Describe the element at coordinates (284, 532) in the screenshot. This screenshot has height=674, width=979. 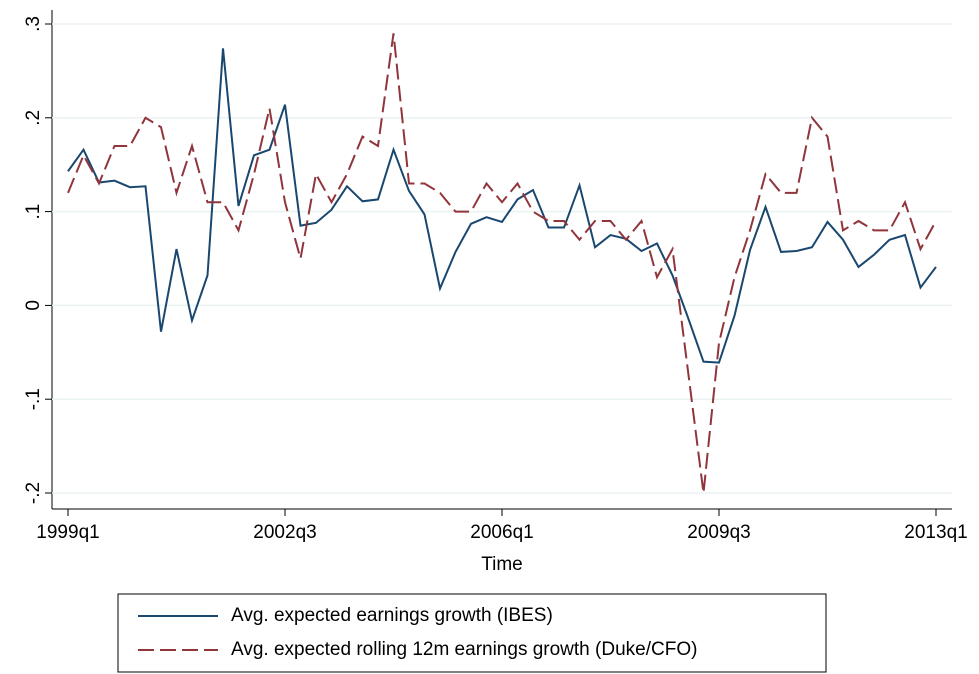
I see `x-tick-label: 2002q3` at that location.